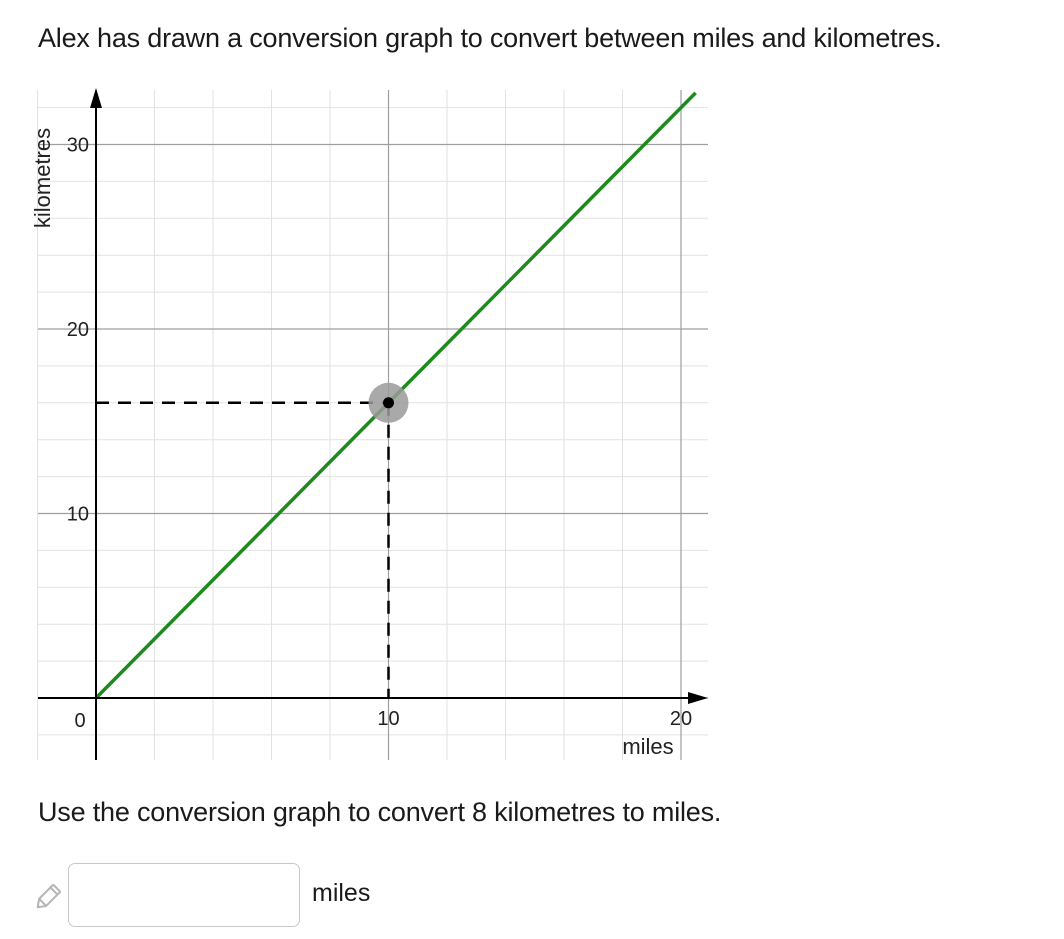 The height and width of the screenshot is (939, 1064). Describe the element at coordinates (96, 98) in the screenshot. I see `y-axis-arrow` at that location.